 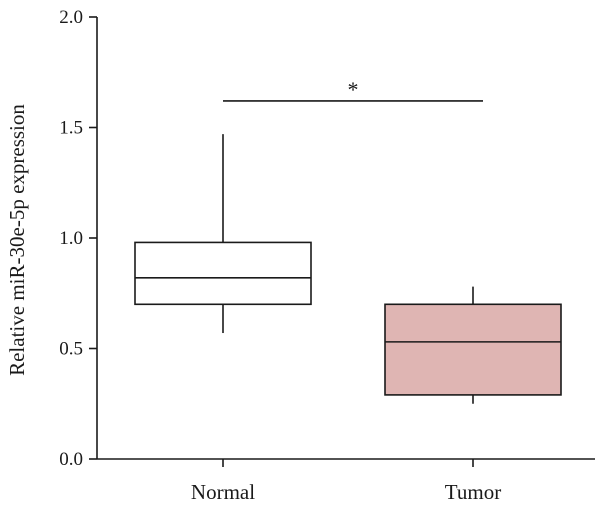 What do you see at coordinates (71, 17) in the screenshot?
I see `y-tick-label: 2.0` at bounding box center [71, 17].